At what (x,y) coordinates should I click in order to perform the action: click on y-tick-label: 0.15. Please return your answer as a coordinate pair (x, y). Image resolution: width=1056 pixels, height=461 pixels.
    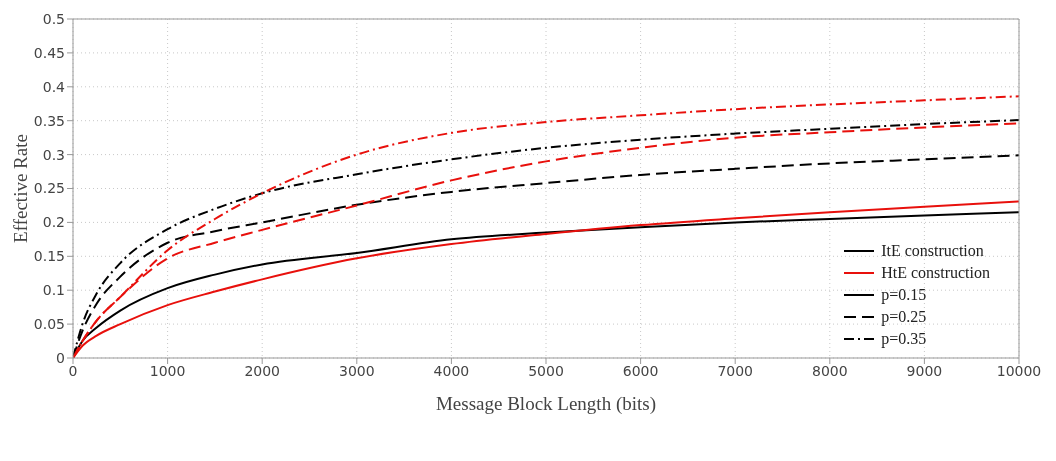
    Looking at the image, I should click on (49, 256).